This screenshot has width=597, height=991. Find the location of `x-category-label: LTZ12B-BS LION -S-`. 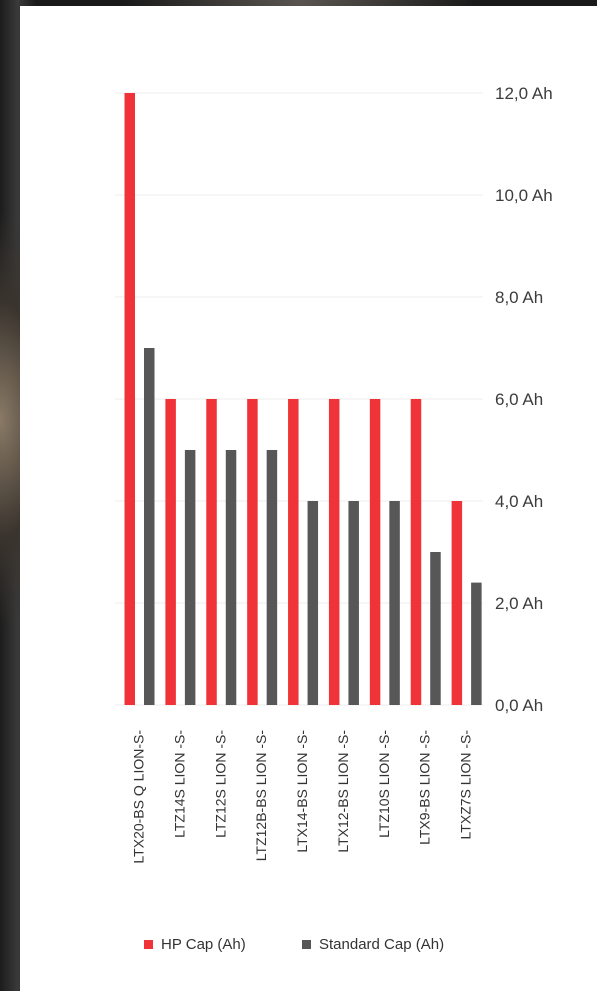

x-category-label: LTZ12B-BS LION -S- is located at coordinates (261, 796).